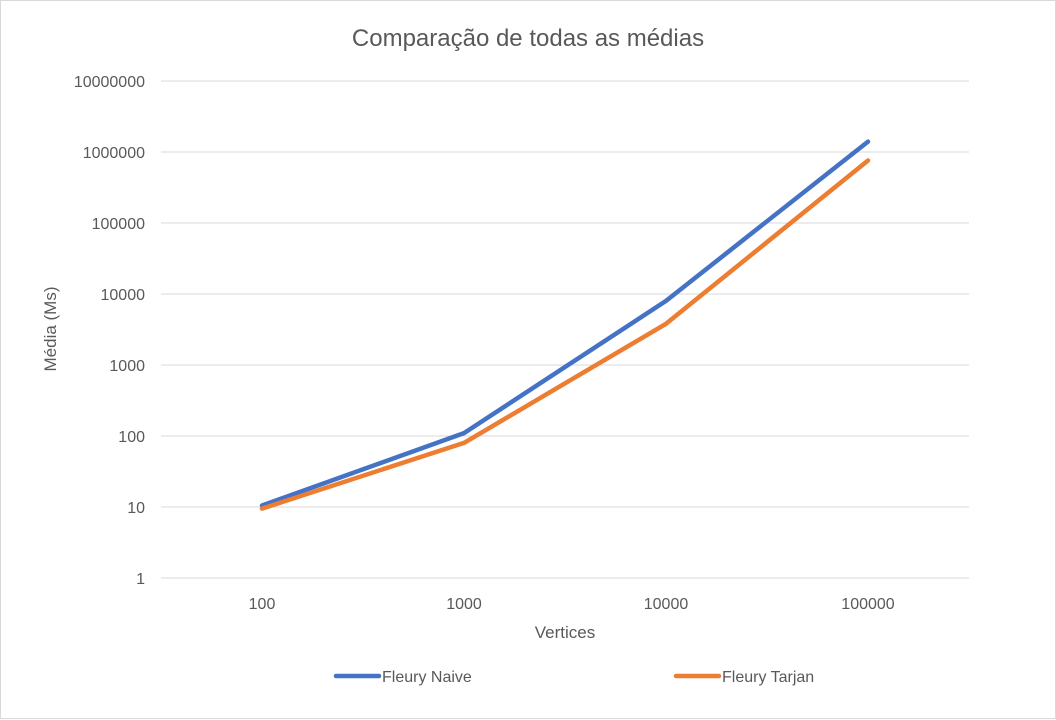 This screenshot has height=720, width=1056. Describe the element at coordinates (140, 579) in the screenshot. I see `y-tick-label: 1` at that location.